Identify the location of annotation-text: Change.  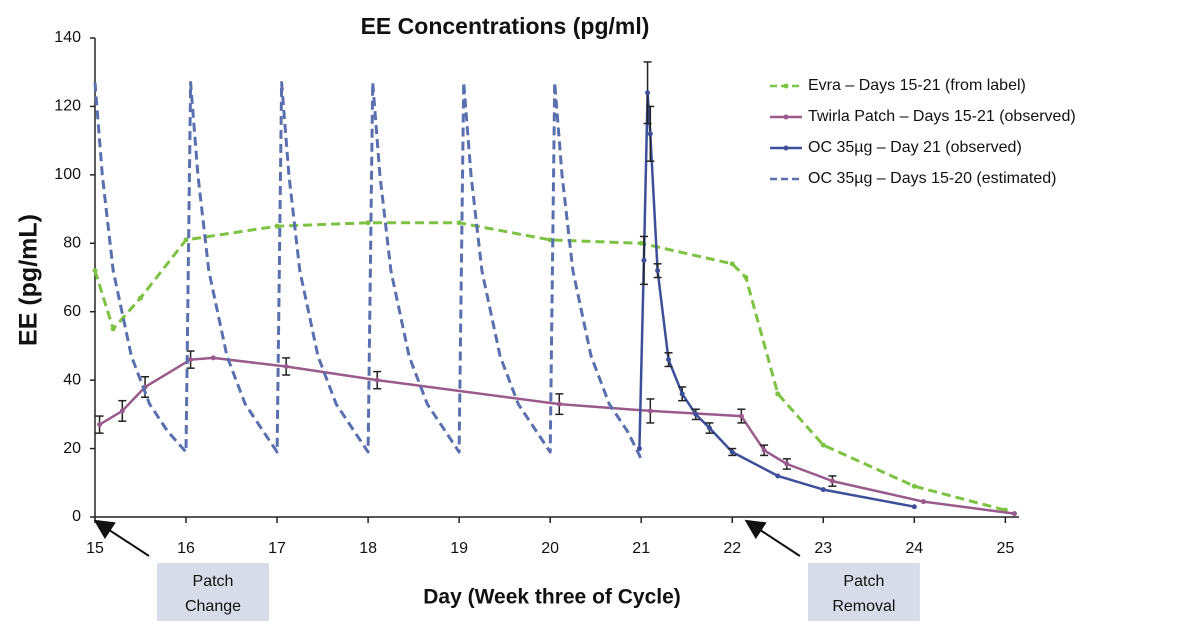
(213, 606).